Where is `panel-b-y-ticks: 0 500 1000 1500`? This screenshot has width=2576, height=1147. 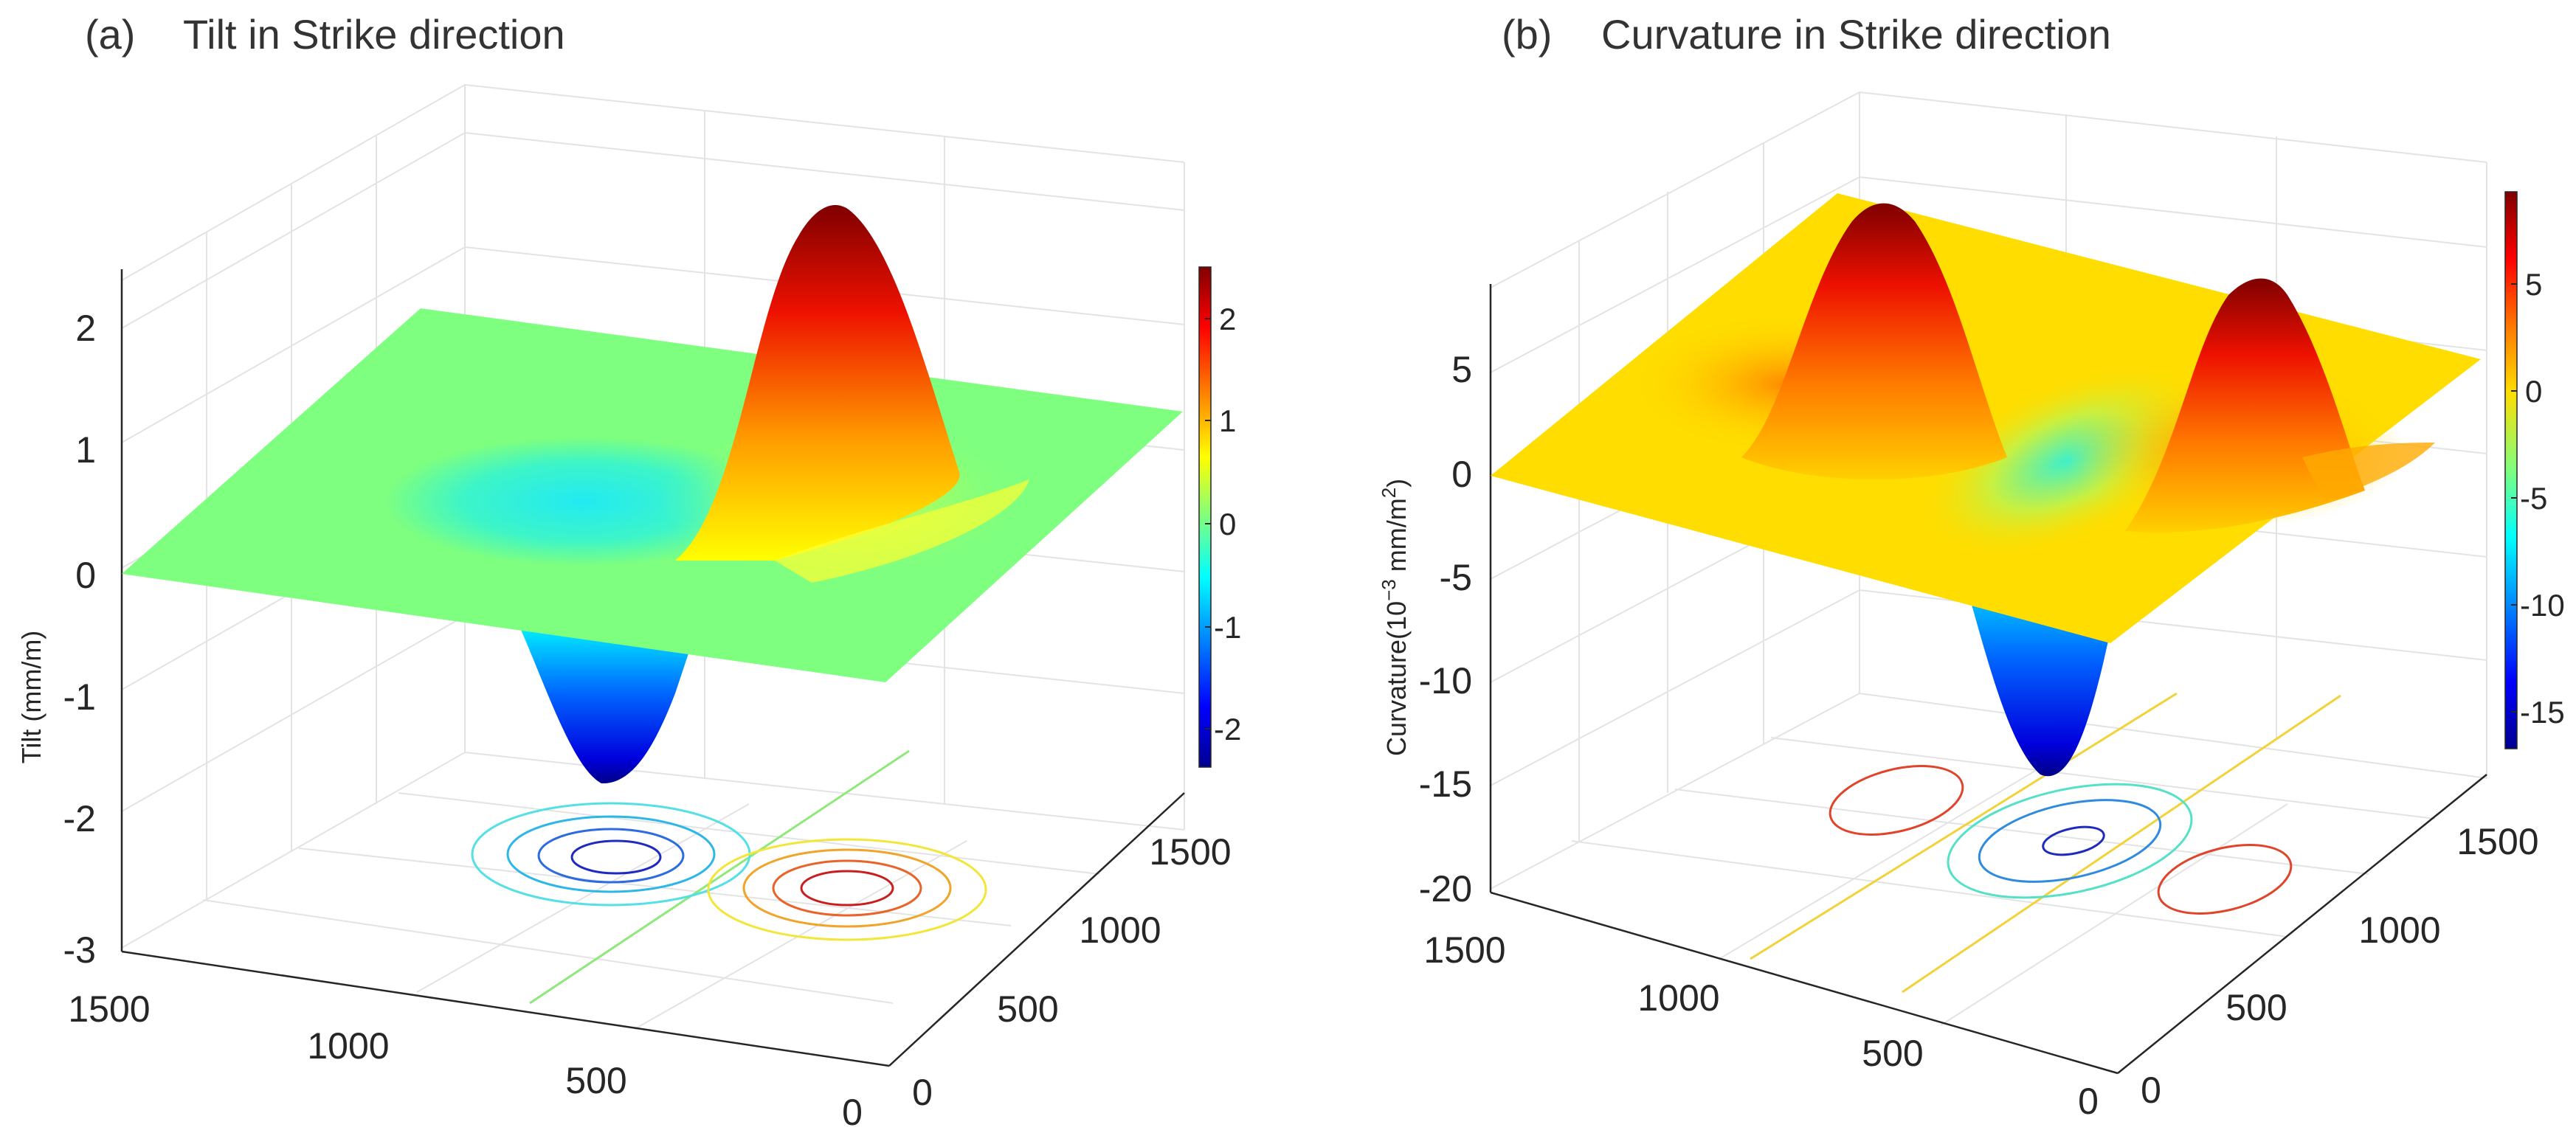 panel-b-y-ticks: 0 500 1000 1500 is located at coordinates (2340, 966).